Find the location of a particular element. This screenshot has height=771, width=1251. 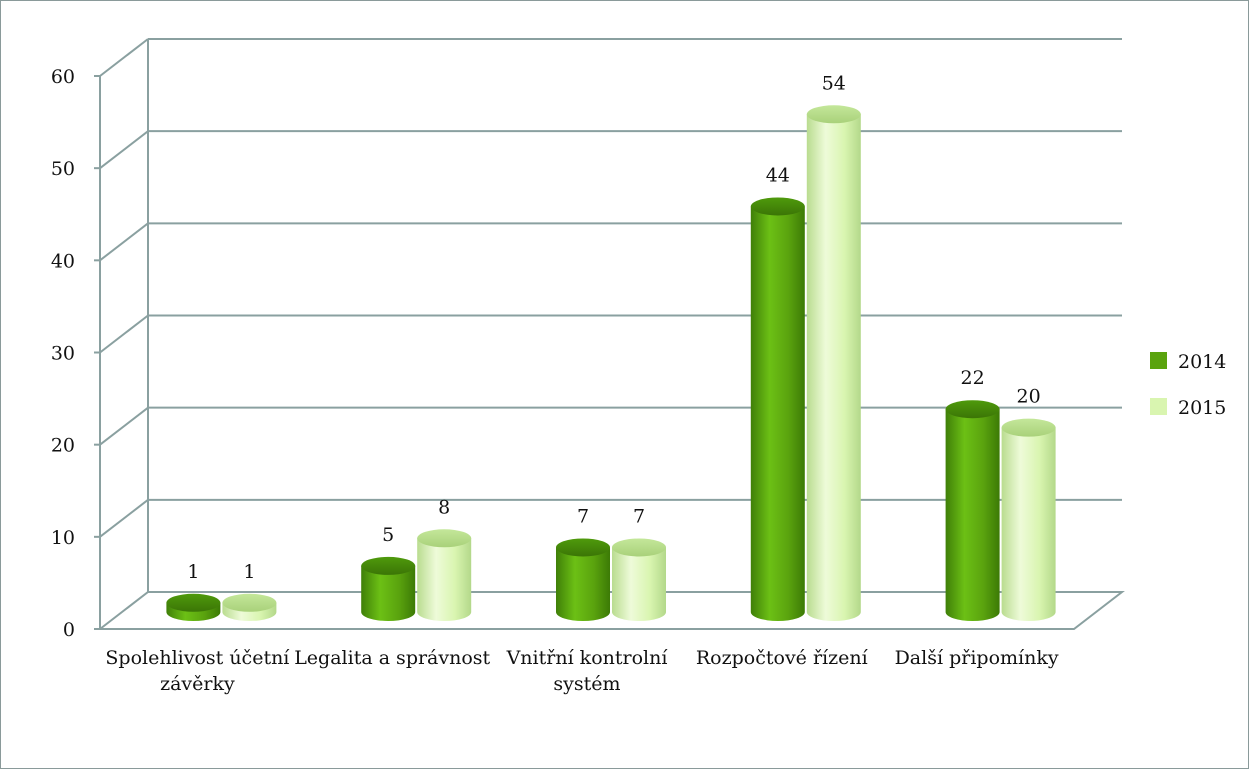

legend-label-2014: 2014 is located at coordinates (1202, 362).